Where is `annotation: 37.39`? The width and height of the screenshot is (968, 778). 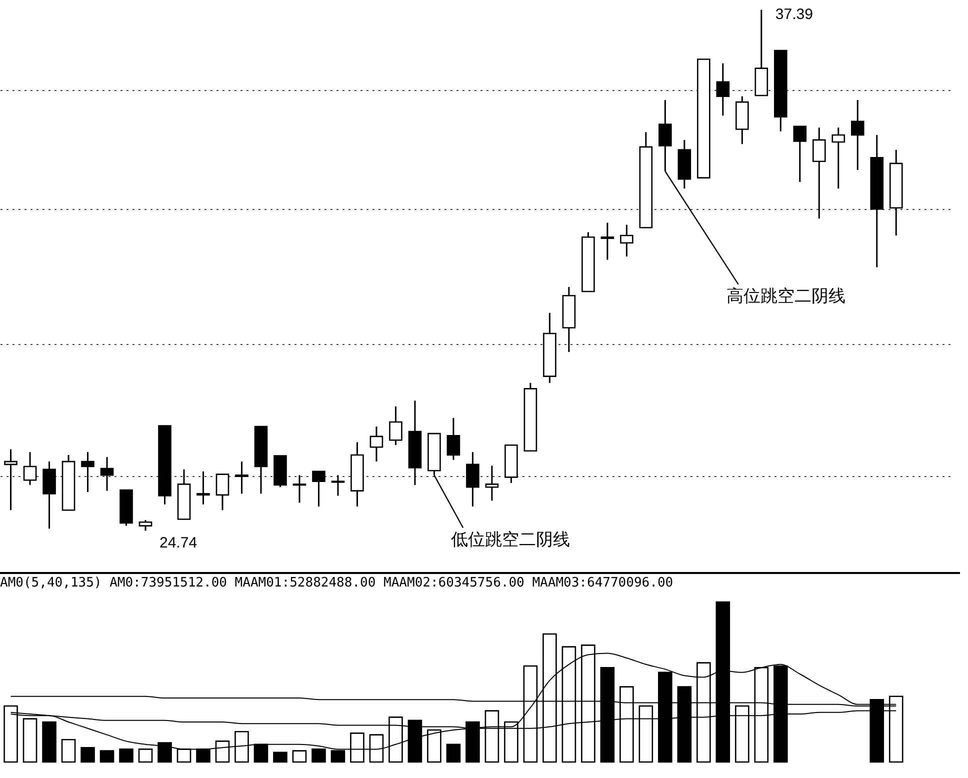
annotation: 37.39 is located at coordinates (794, 14).